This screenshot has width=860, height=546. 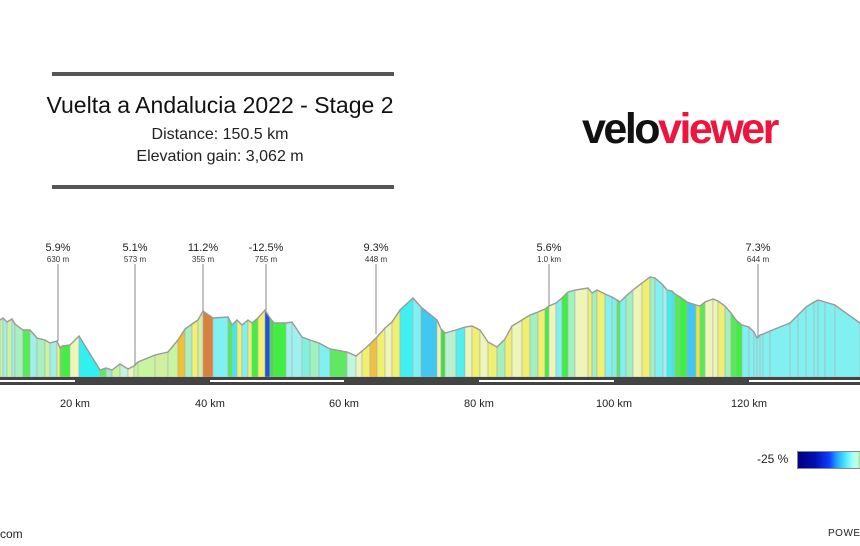 I want to click on distance-scale-bar, so click(x=430, y=381).